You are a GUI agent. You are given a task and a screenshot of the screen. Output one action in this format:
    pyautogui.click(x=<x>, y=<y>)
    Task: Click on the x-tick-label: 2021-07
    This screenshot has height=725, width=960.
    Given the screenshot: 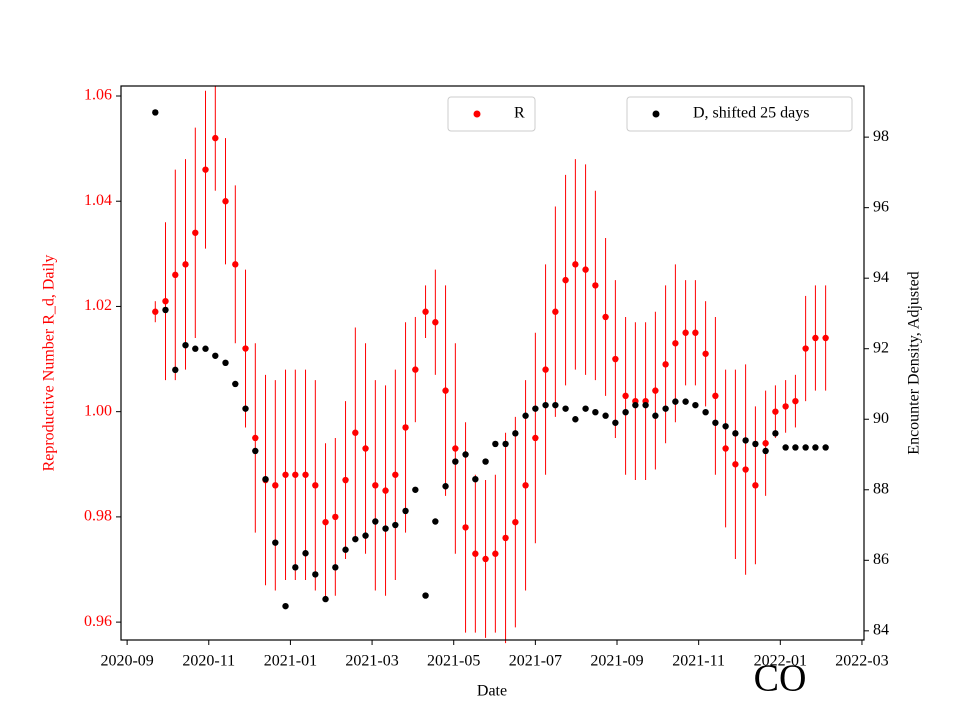 What is the action you would take?
    pyautogui.click(x=535, y=661)
    